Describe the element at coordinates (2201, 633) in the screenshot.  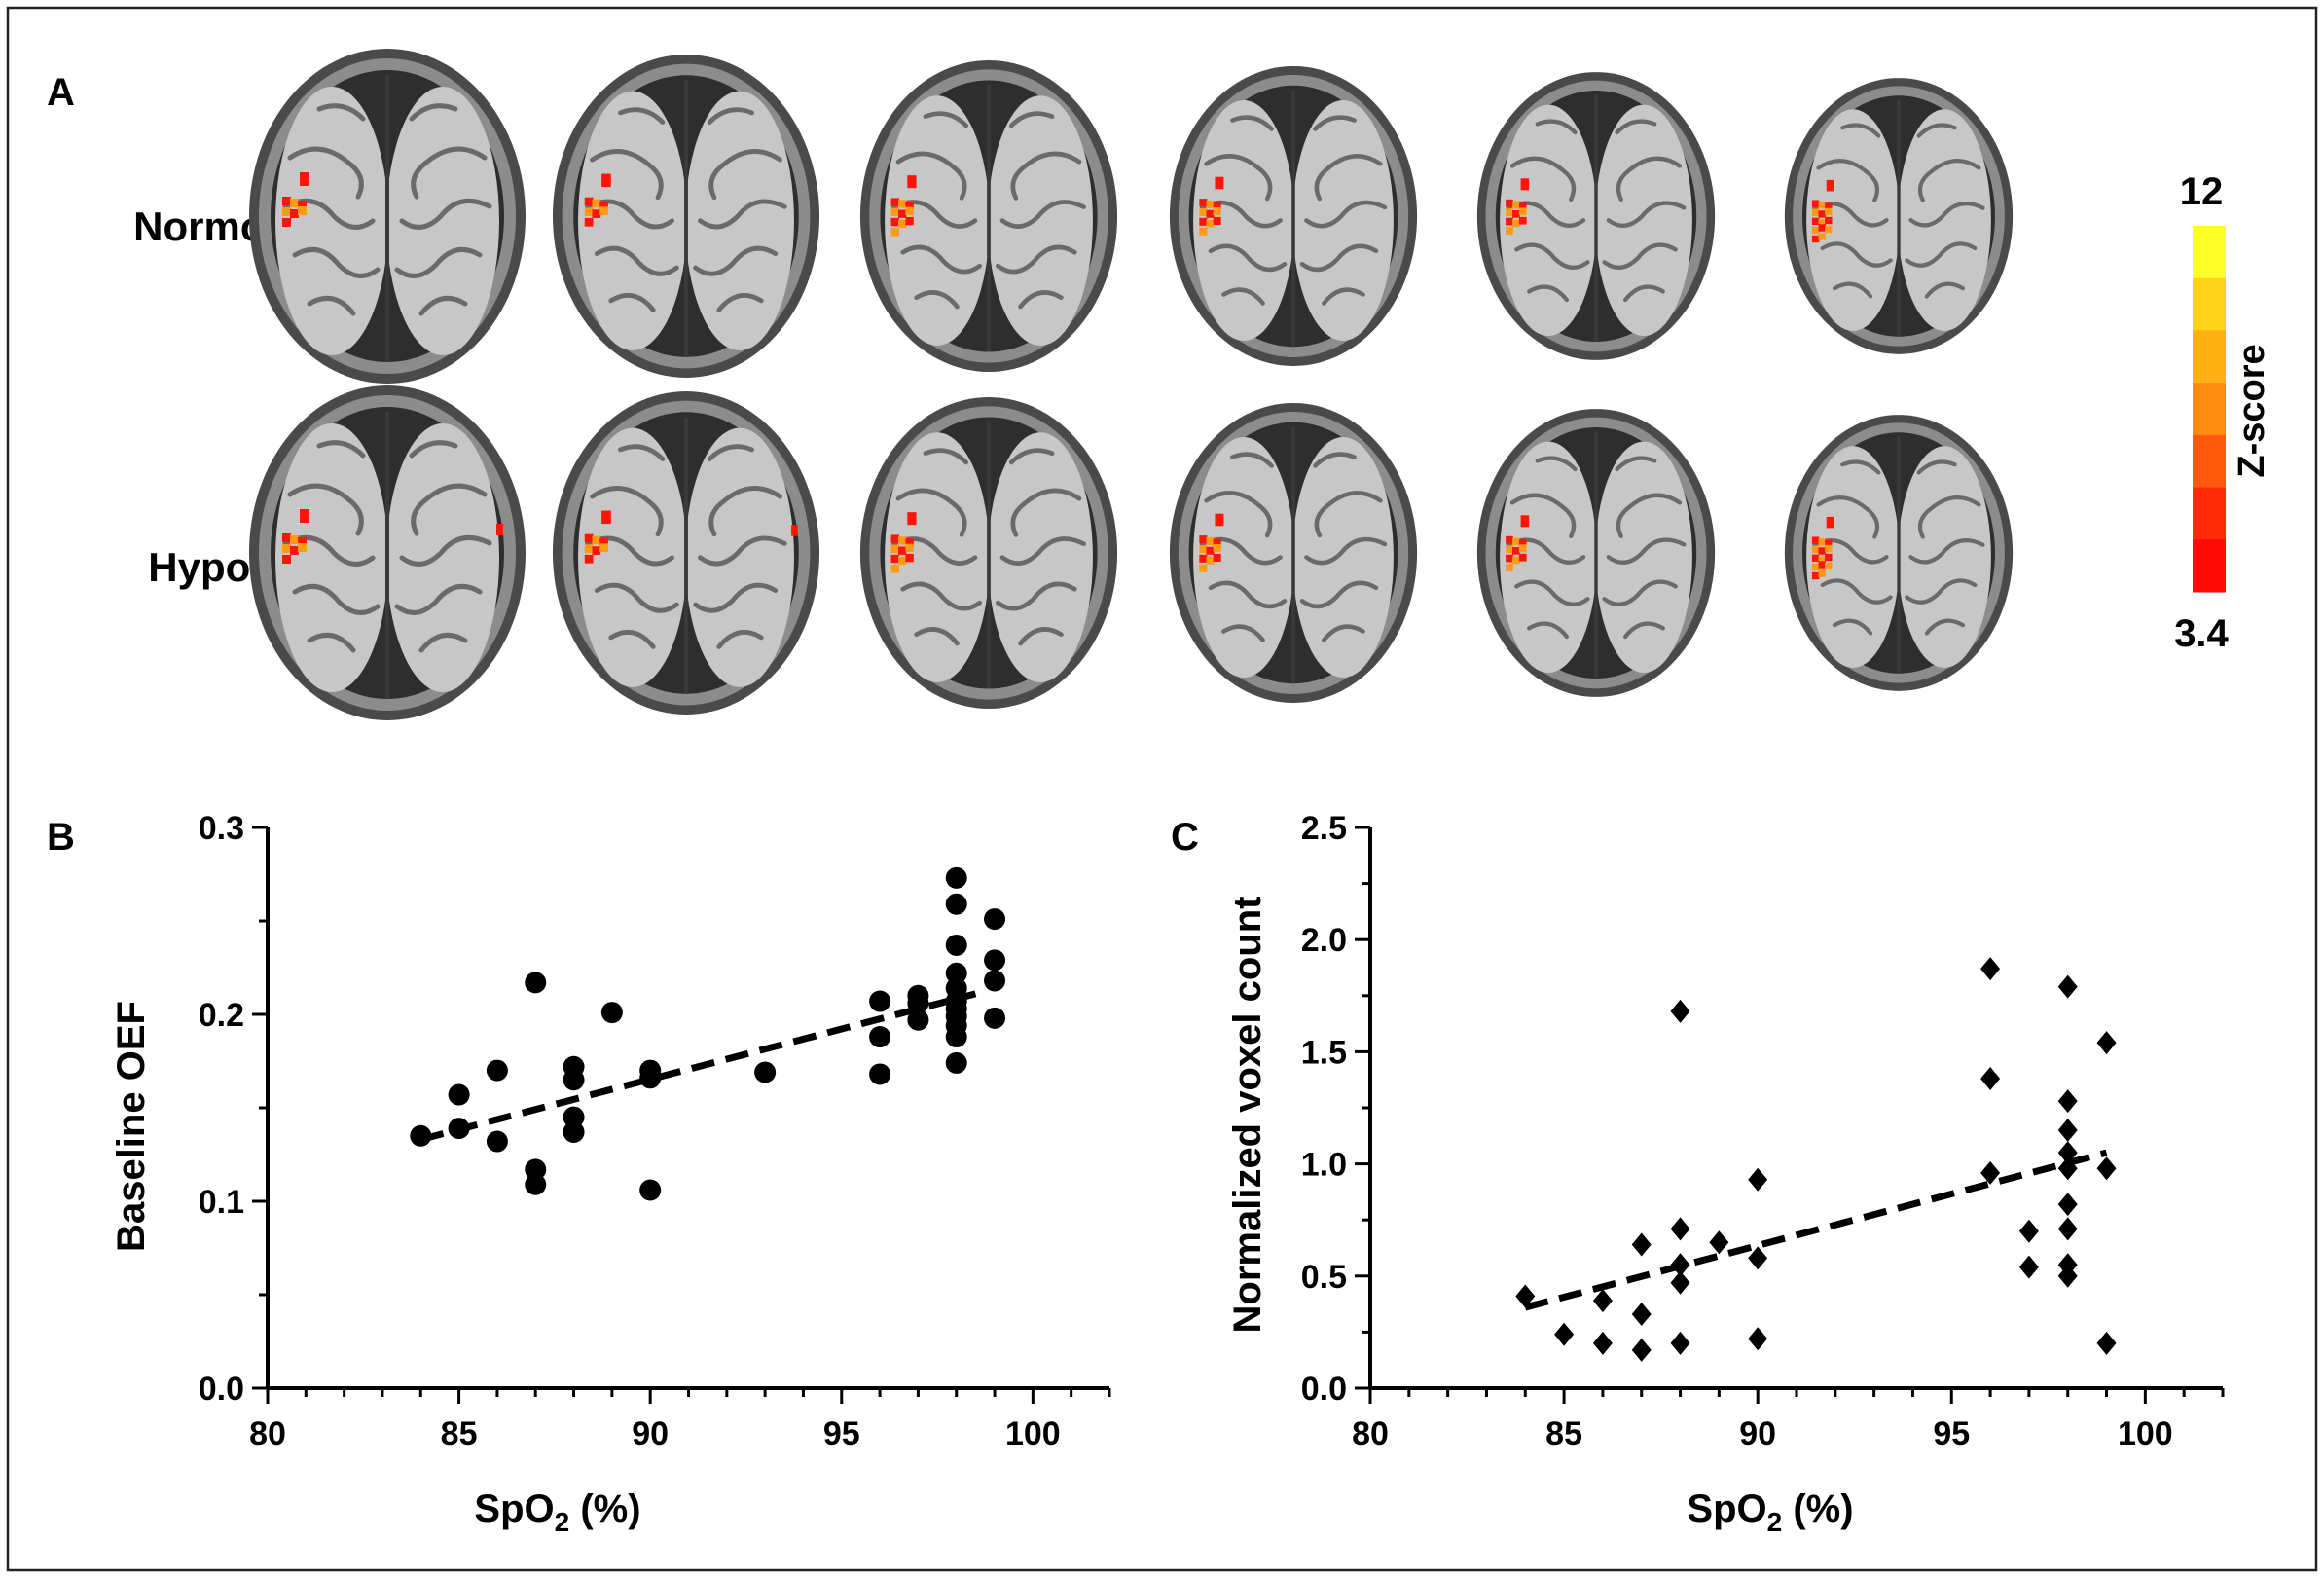
I see `colorbar-min-label: 3.4` at that location.